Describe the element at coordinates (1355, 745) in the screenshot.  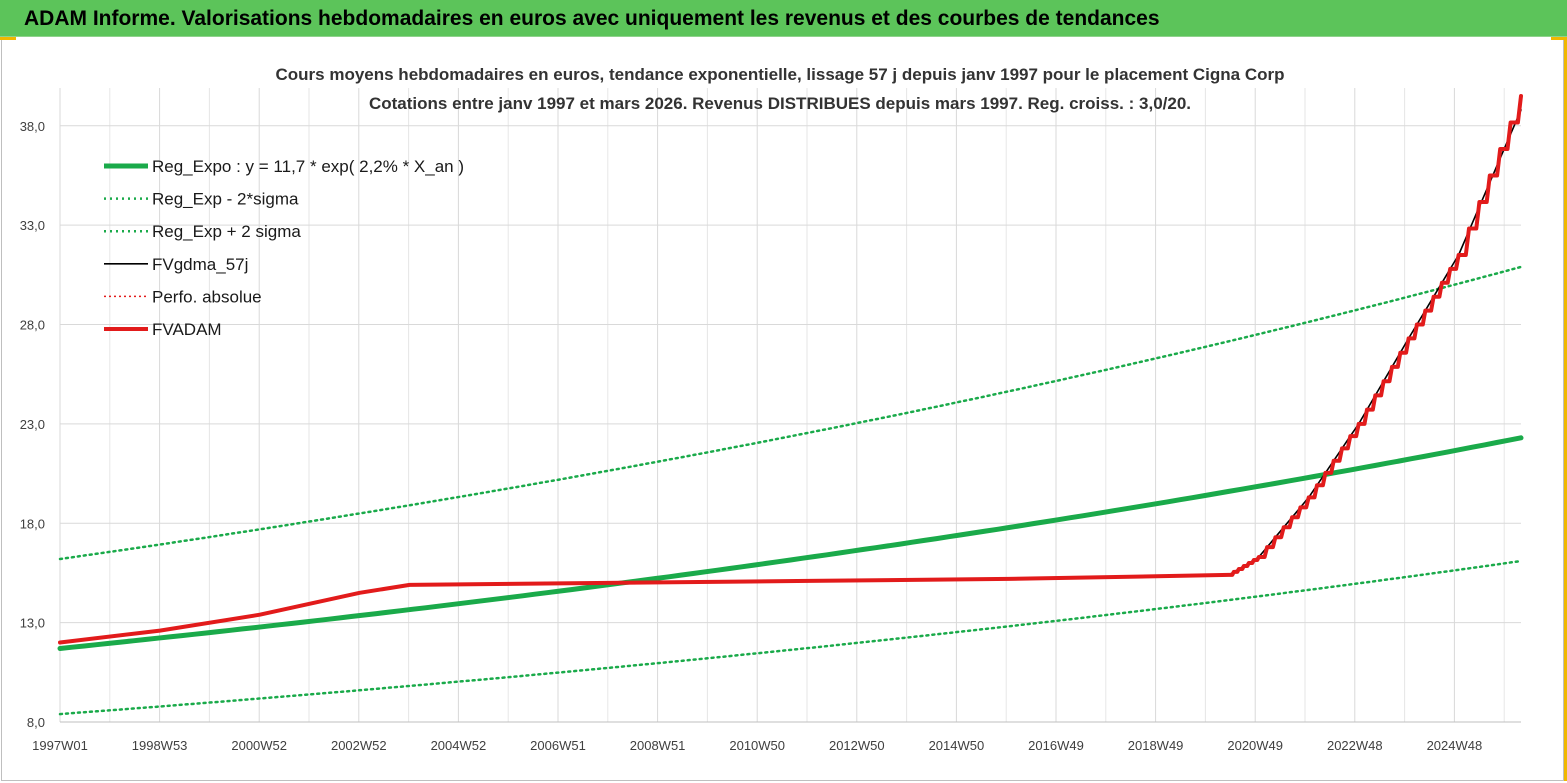
I see `x-tick-label: 2022W48` at that location.